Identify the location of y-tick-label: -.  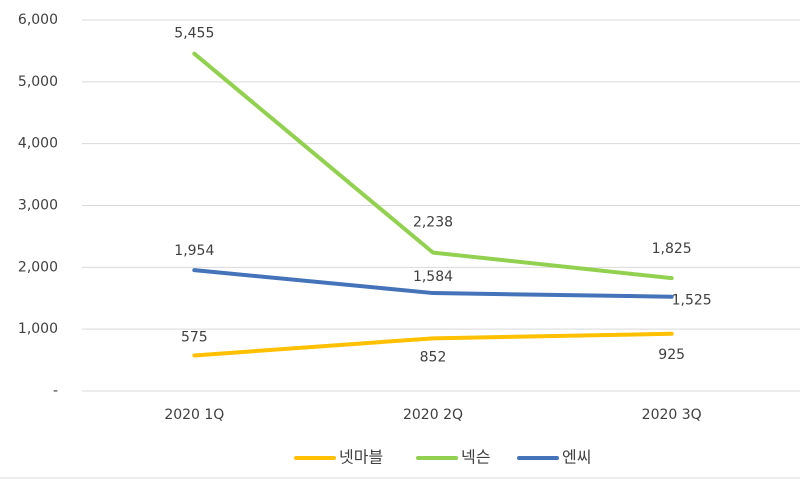
(55, 391).